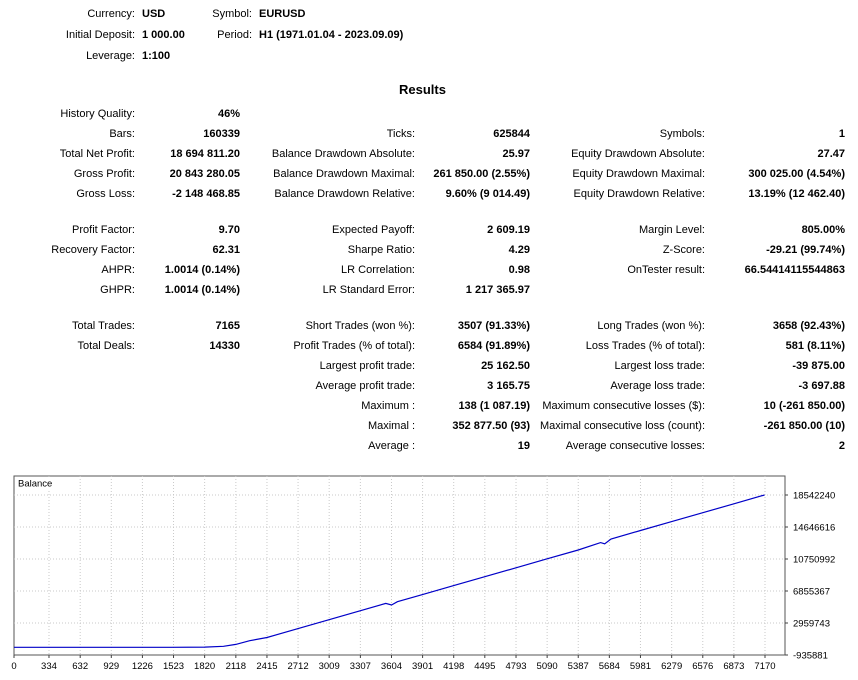 Image resolution: width=858 pixels, height=680 pixels. What do you see at coordinates (623, 406) in the screenshot?
I see `stat-label: Maximum consecutive losses ($):` at bounding box center [623, 406].